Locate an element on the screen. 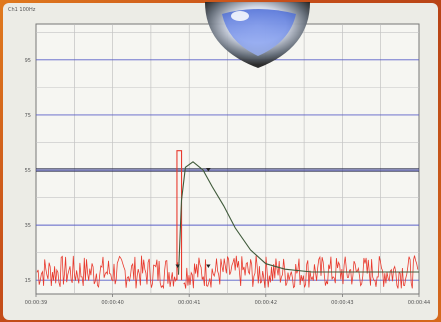 This screenshot has height=322, width=441. y-tick-label: 55 is located at coordinates (28, 171).